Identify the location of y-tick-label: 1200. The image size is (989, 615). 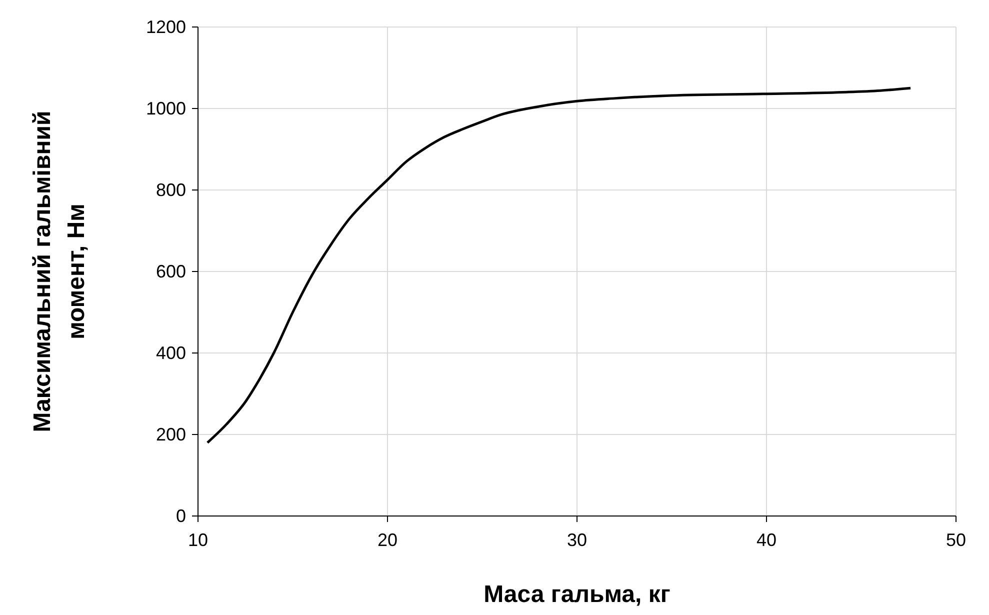
(166, 27).